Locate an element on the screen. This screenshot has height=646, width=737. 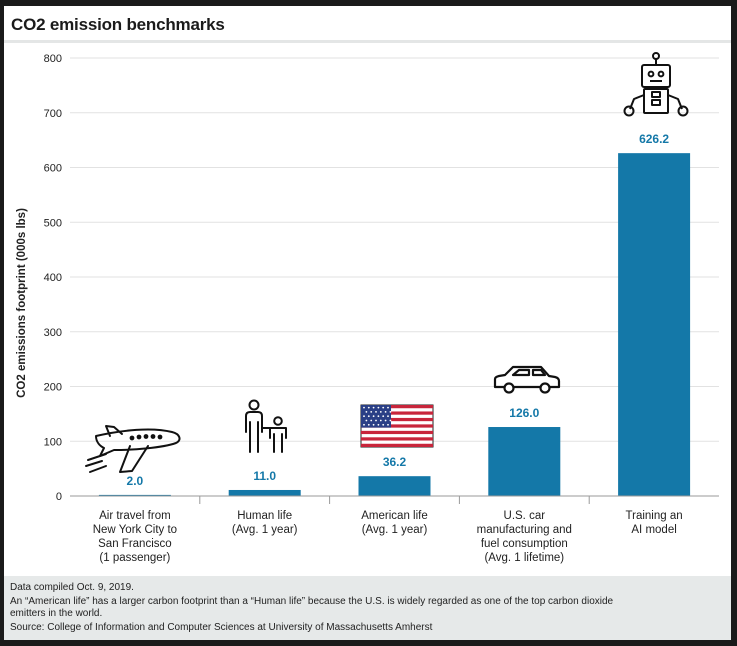
robot-icon is located at coordinates (656, 84).